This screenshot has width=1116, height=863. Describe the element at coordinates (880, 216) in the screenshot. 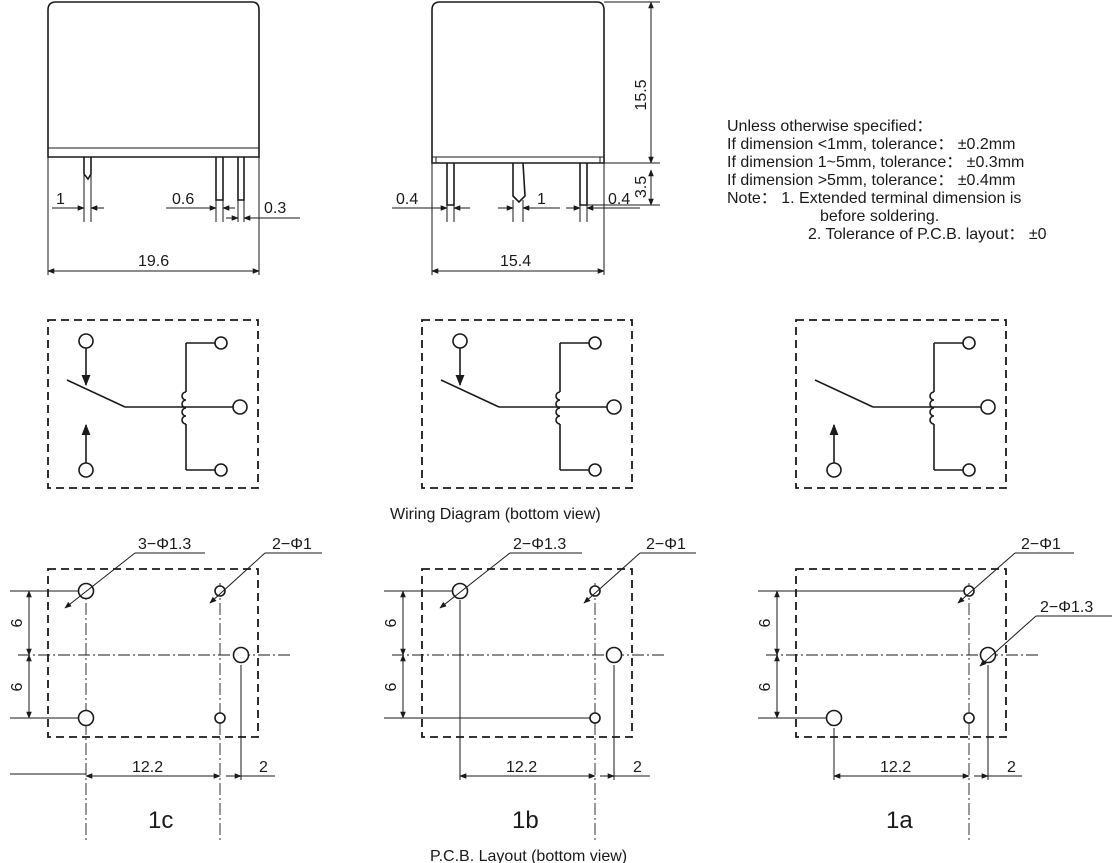

I see `notes-line: before soldering.` at that location.